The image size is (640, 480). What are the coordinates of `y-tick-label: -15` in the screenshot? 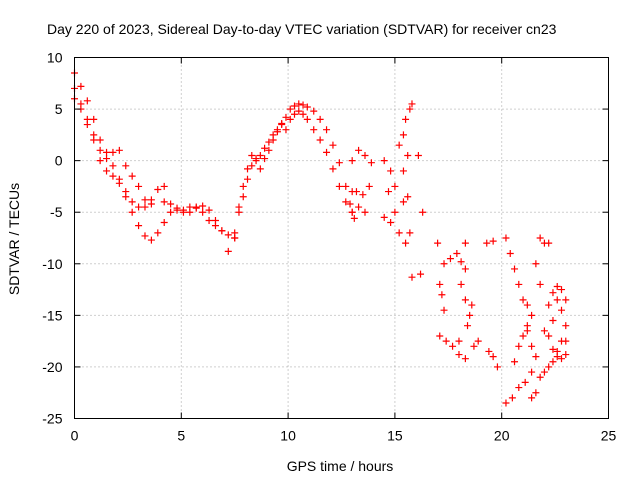 It's located at (52, 315).